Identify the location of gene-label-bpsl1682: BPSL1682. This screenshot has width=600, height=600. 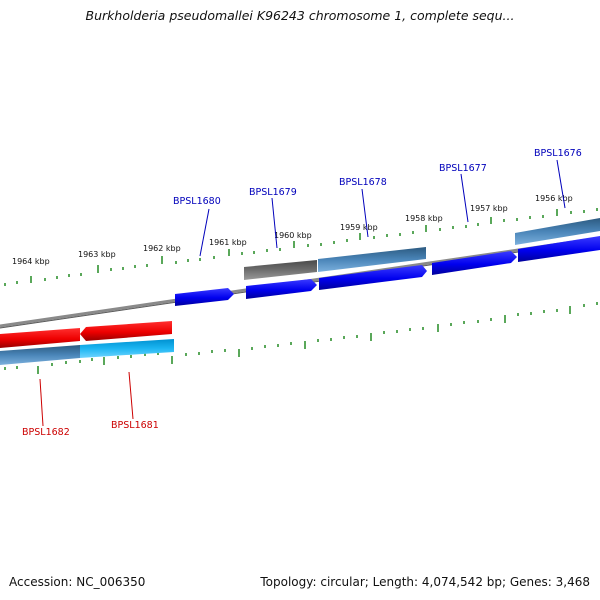
(46, 432).